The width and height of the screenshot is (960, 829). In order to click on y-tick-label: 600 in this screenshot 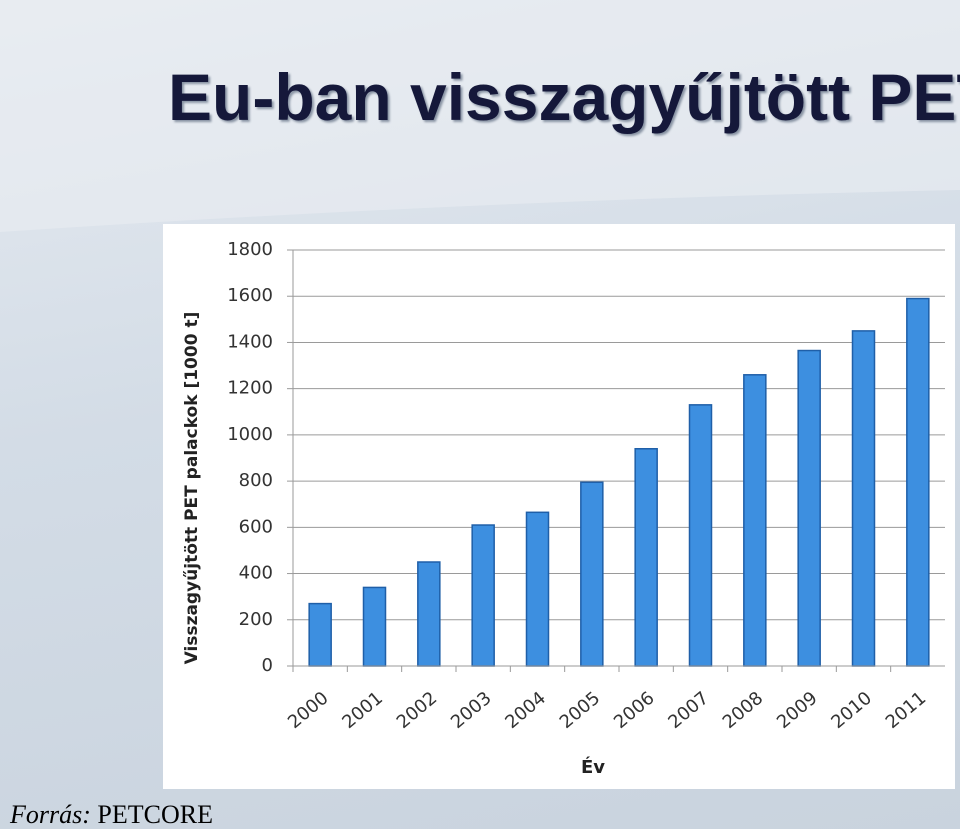, I will do `click(256, 526)`.